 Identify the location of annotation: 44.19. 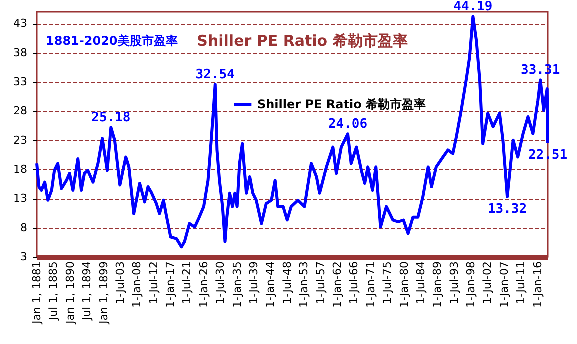
(473, 7).